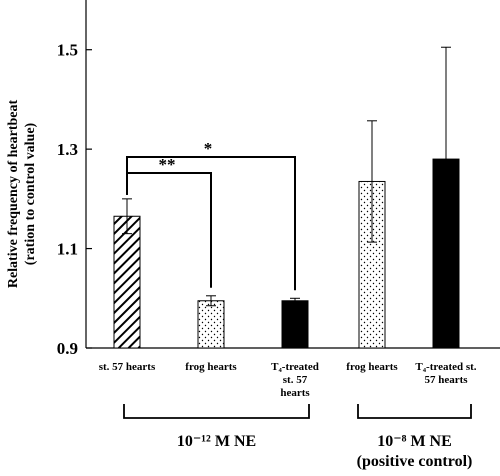 The height and width of the screenshot is (476, 500). What do you see at coordinates (414, 441) in the screenshot?
I see `group-label: 10⁻⁸ M NE` at bounding box center [414, 441].